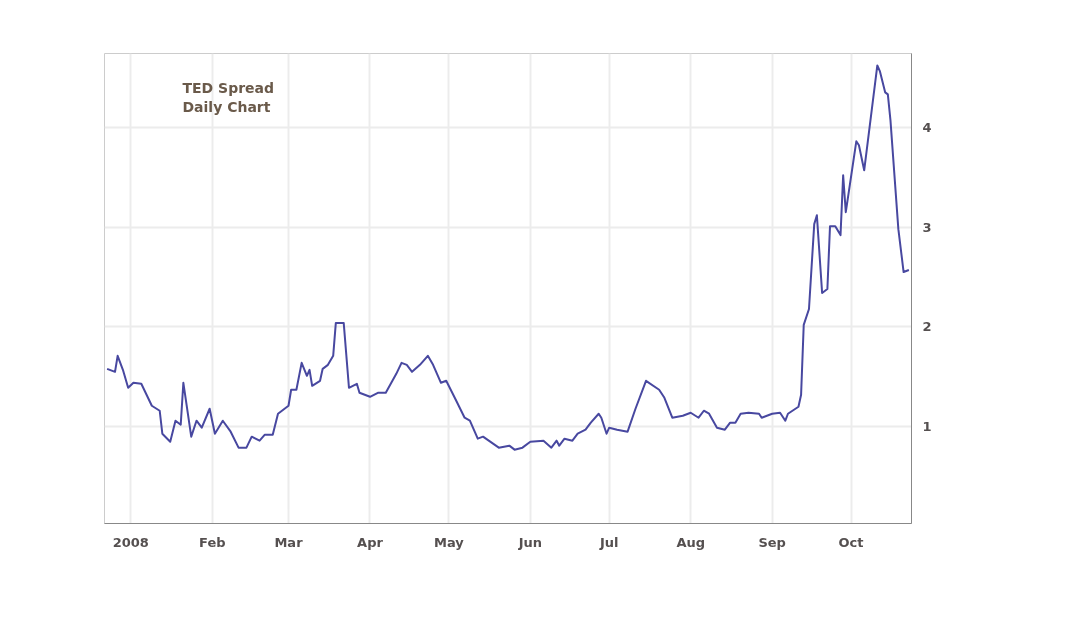  Describe the element at coordinates (370, 542) in the screenshot. I see `x-tick-label: Apr` at that location.